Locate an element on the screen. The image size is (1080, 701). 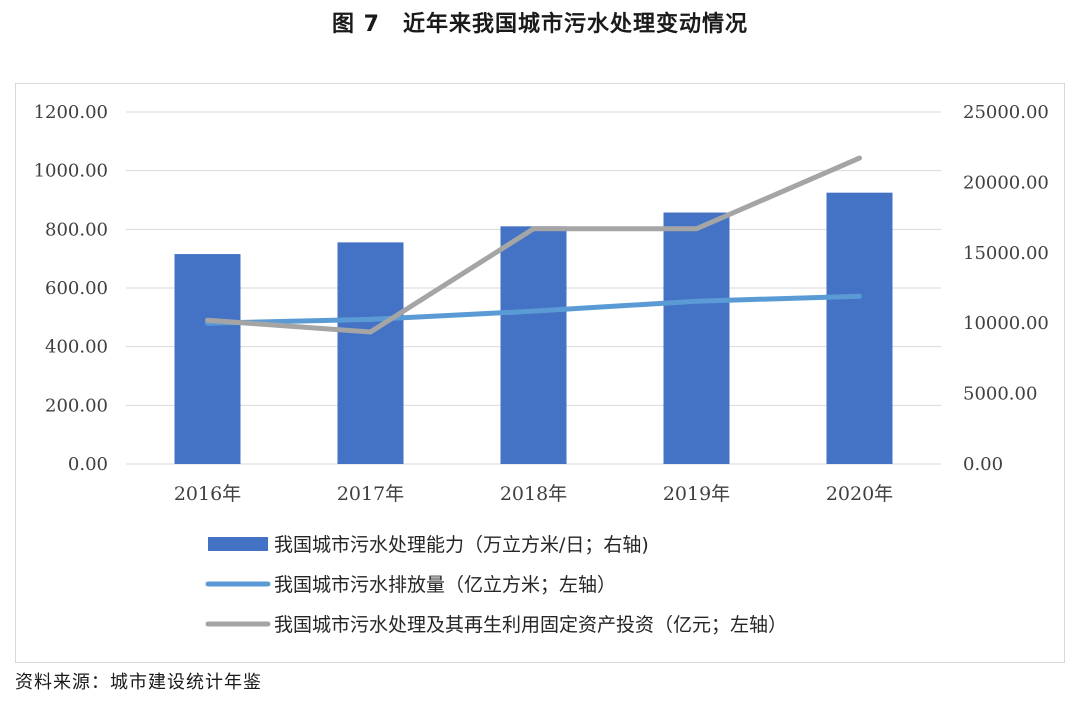
discharge-line is located at coordinates (533, 309).